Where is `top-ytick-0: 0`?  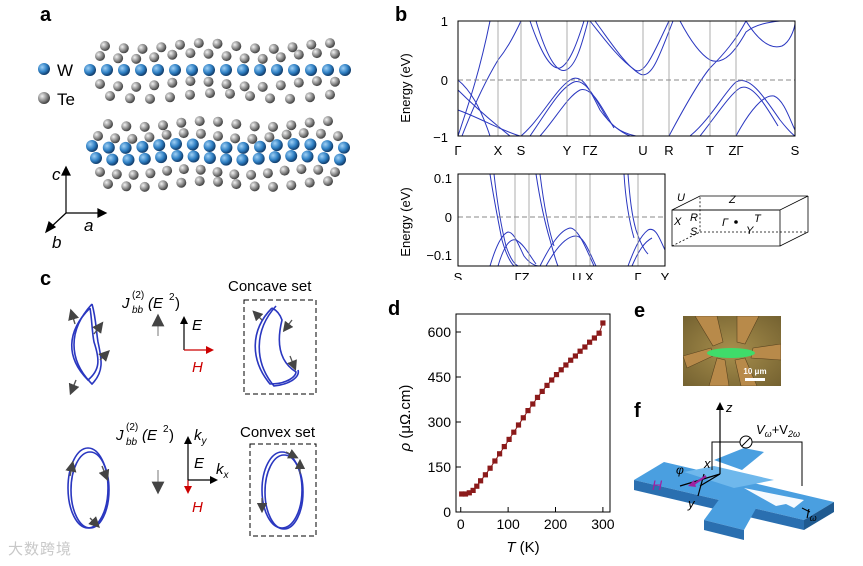 top-ytick-0: 0 is located at coordinates (444, 80).